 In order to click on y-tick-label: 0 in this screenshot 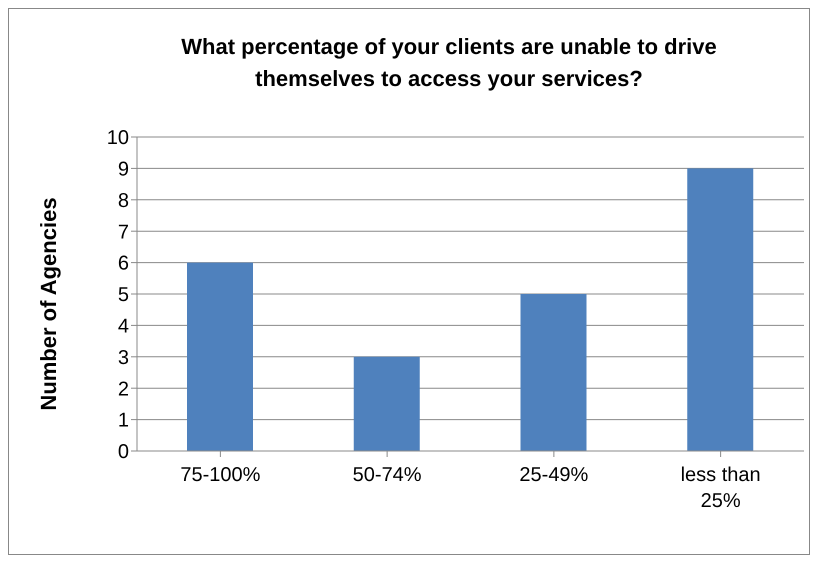, I will do `click(123, 452)`.